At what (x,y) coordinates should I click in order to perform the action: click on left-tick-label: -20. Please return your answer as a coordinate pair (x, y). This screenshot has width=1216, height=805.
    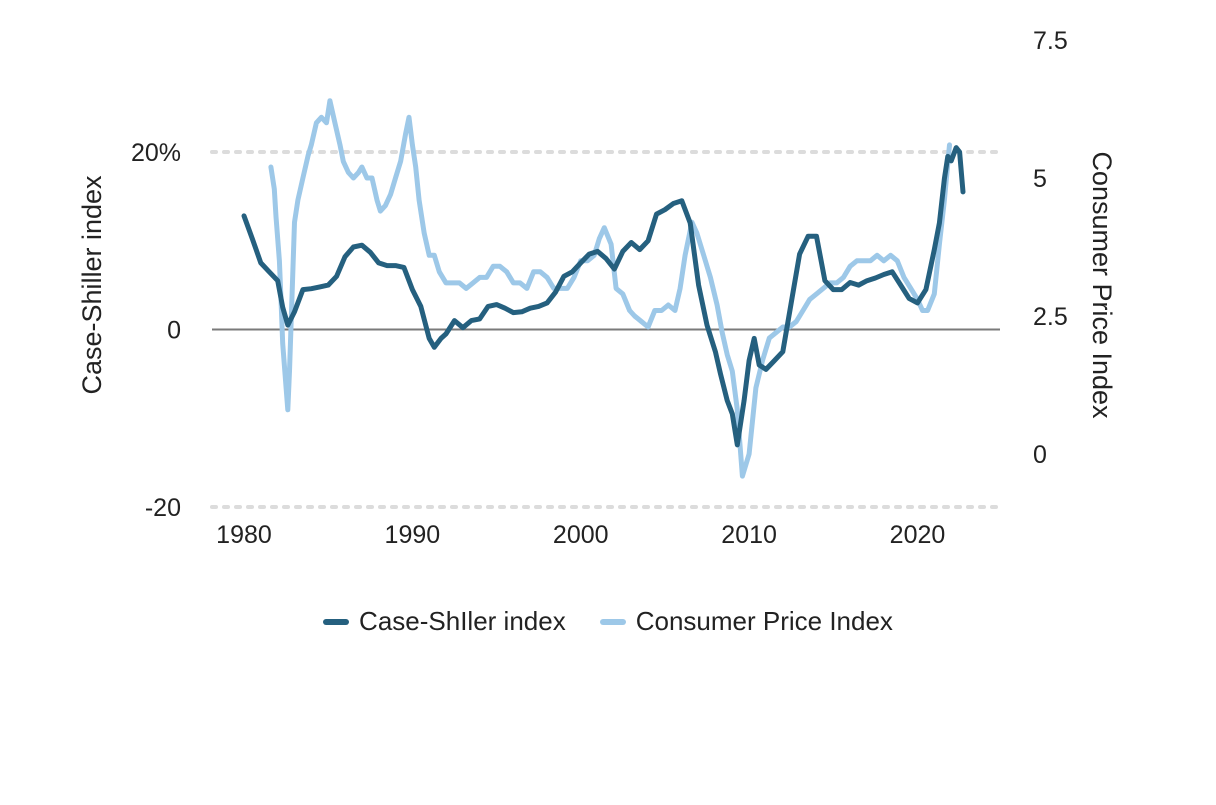
    Looking at the image, I should click on (163, 508).